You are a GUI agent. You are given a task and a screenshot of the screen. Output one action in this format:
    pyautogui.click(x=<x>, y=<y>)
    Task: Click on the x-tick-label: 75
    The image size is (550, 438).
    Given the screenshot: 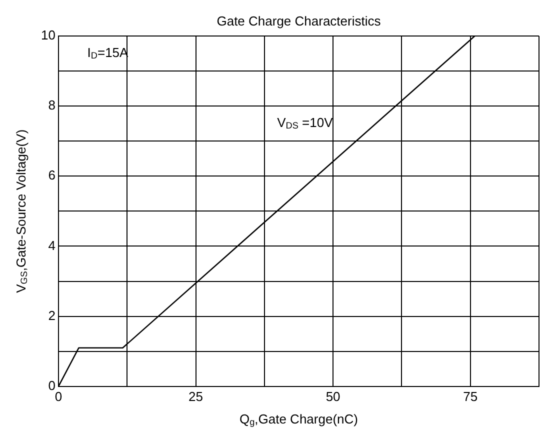 What is the action you would take?
    pyautogui.click(x=470, y=396)
    